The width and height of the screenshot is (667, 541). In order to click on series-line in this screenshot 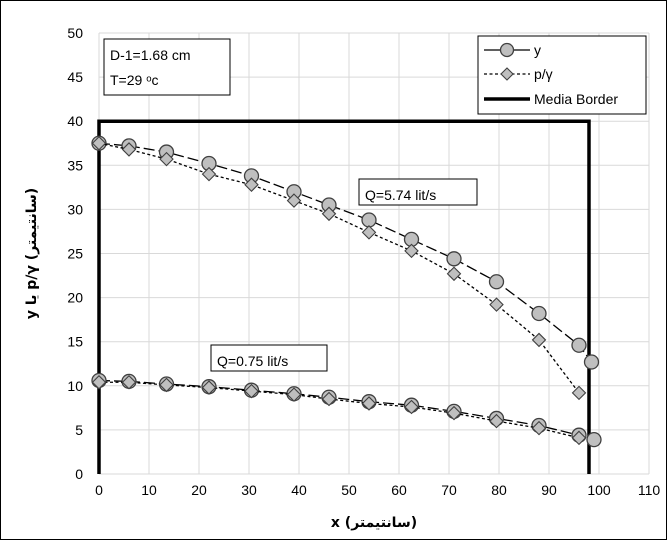, I will do `click(346, 410)`.